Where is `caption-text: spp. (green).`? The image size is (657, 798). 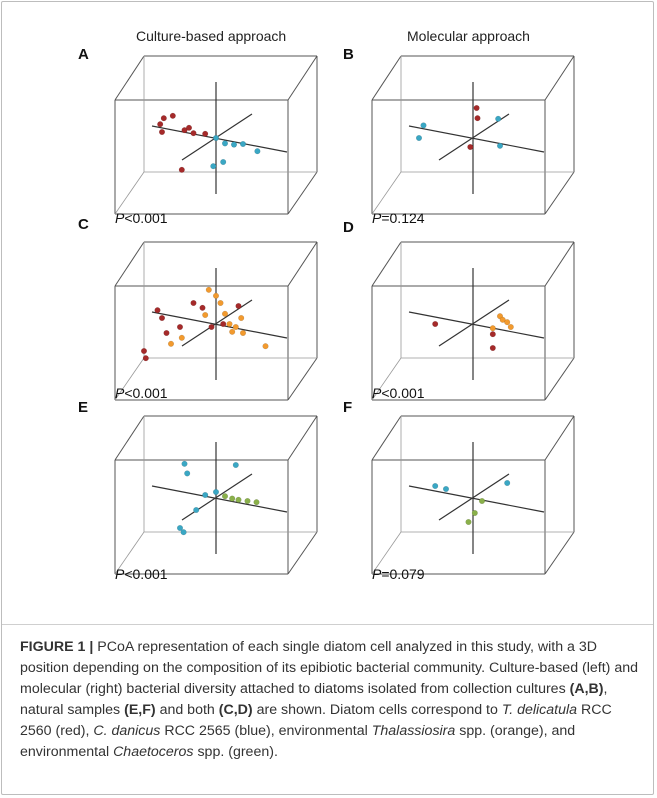 caption-text: spp. (green). is located at coordinates (235, 752).